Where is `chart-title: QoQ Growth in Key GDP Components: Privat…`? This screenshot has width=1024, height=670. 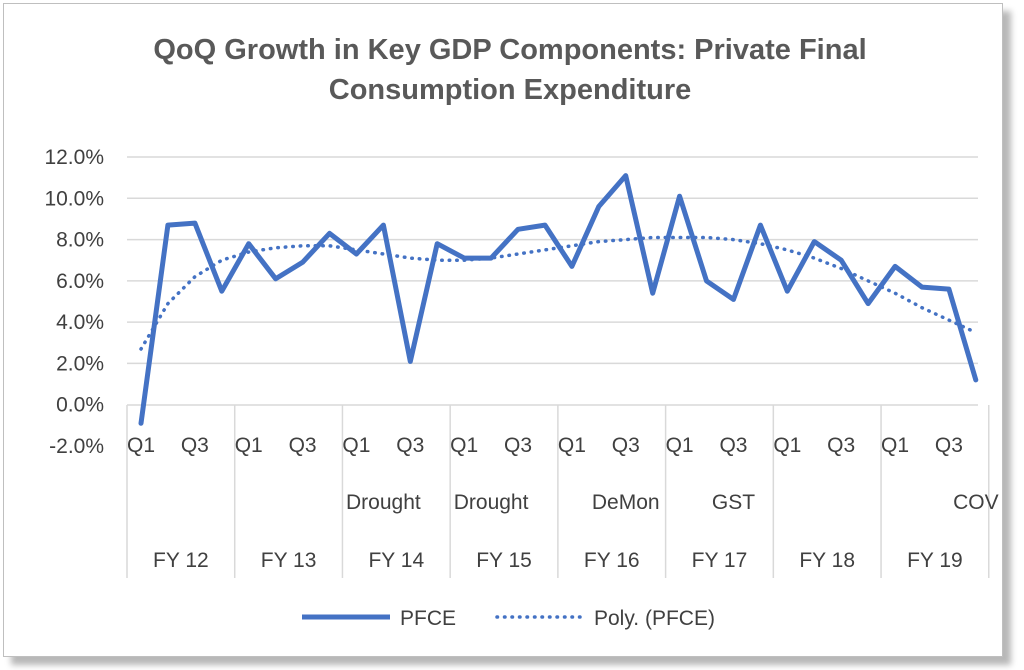 chart-title: QoQ Growth in Key GDP Components: Privat… is located at coordinates (510, 70).